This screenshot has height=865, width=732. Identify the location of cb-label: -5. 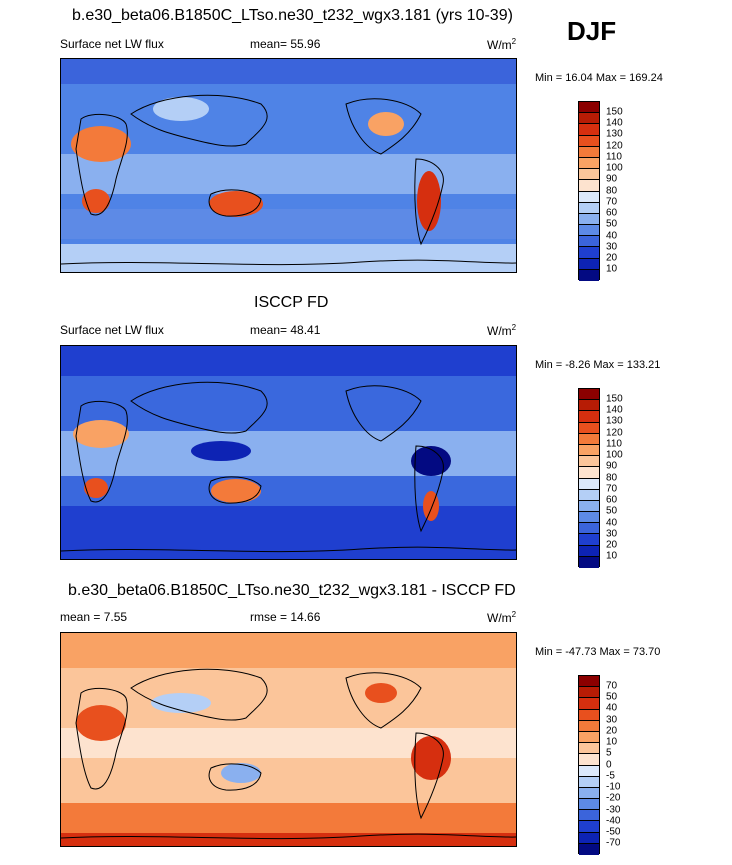
(610, 776).